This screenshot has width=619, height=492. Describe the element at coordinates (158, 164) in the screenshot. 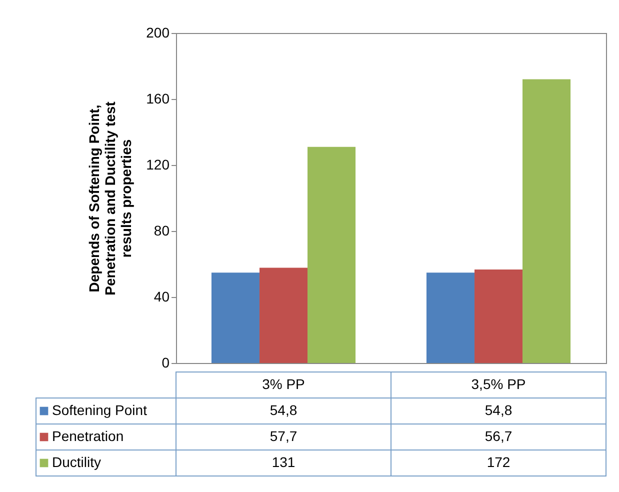

I see `y-tick-label: 120` at that location.